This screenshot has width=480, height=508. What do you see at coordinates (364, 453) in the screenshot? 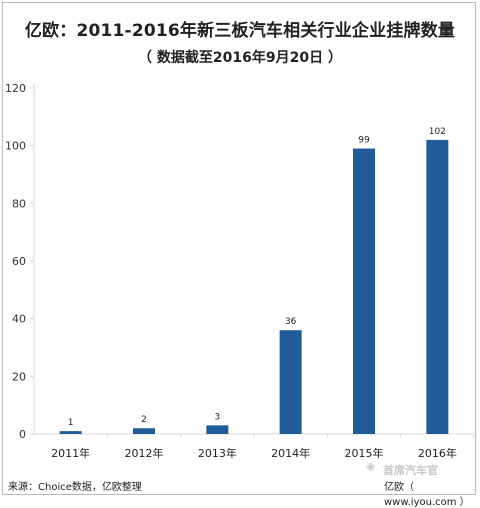
I see `x-tick-label: 2015年` at bounding box center [364, 453].